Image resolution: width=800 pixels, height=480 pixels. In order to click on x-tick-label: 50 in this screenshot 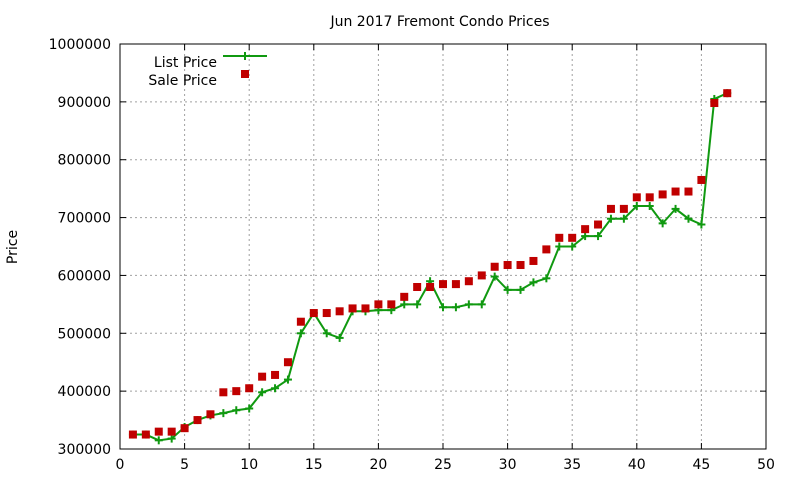, I will do `click(766, 465)`.